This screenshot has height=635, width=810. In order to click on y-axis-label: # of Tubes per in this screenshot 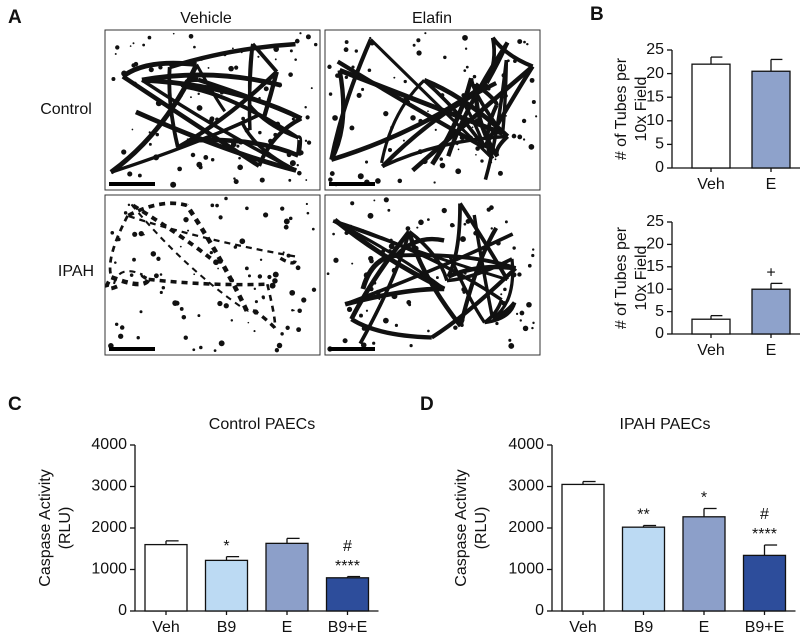, I will do `click(621, 108)`.